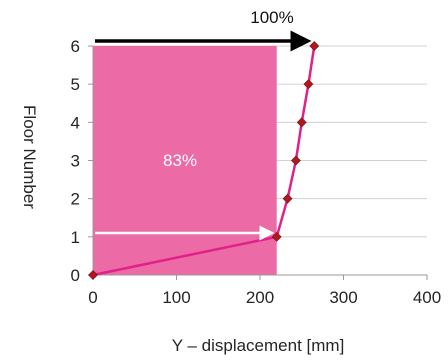 The width and height of the screenshot is (448, 360). What do you see at coordinates (343, 297) in the screenshot?
I see `x-tick-label-300: 300` at bounding box center [343, 297].